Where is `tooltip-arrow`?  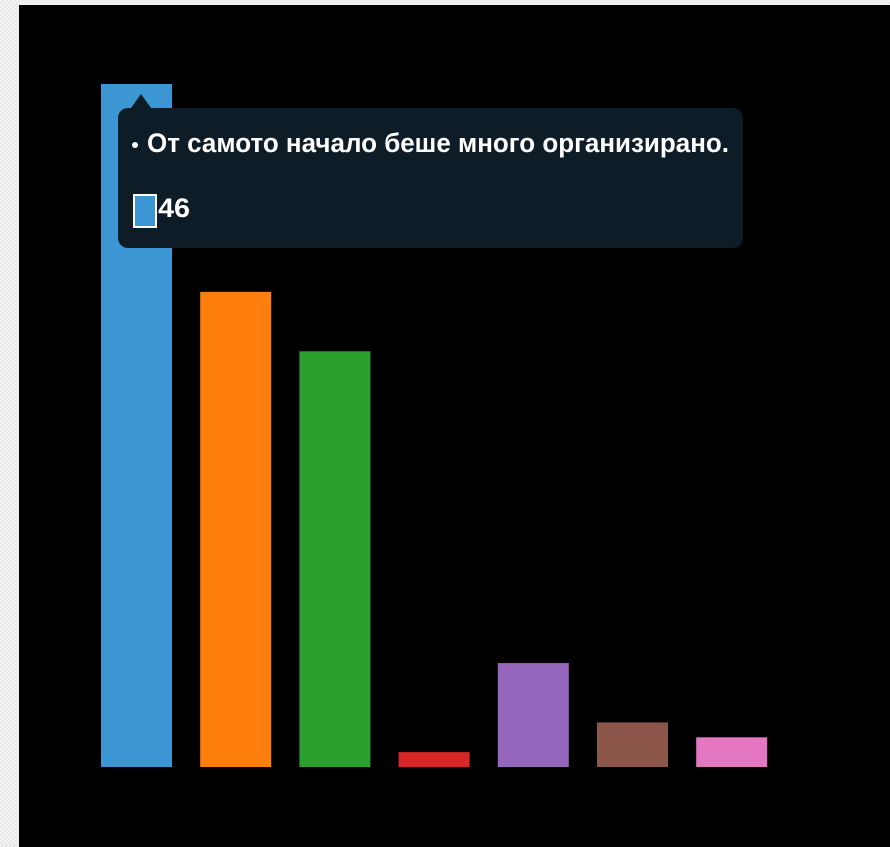 tooltip-arrow is located at coordinates (141, 101).